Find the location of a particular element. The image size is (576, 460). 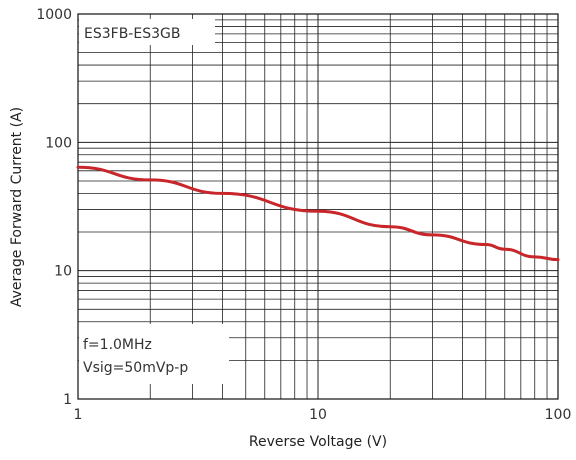

part-label: ES3FB-ES3GB is located at coordinates (147, 32).